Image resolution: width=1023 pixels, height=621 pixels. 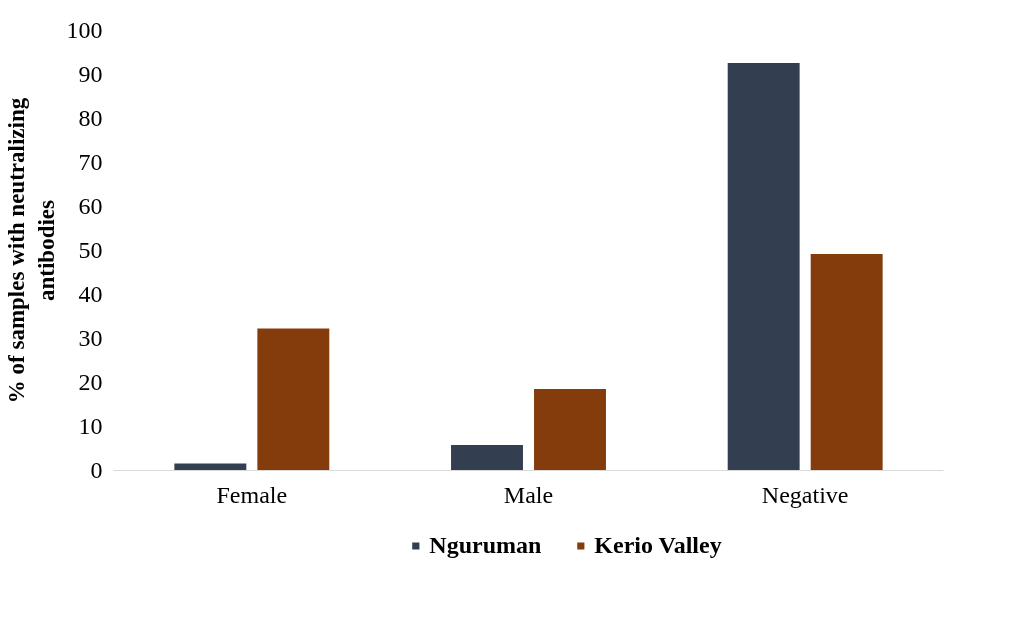 I want to click on y-tick-label: 70, so click(x=90, y=162).